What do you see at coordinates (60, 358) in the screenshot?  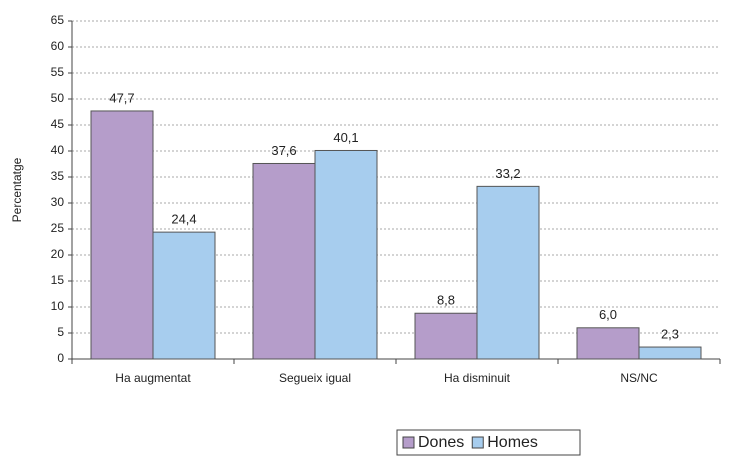 I see `y-tick-label: 0` at bounding box center [60, 358].